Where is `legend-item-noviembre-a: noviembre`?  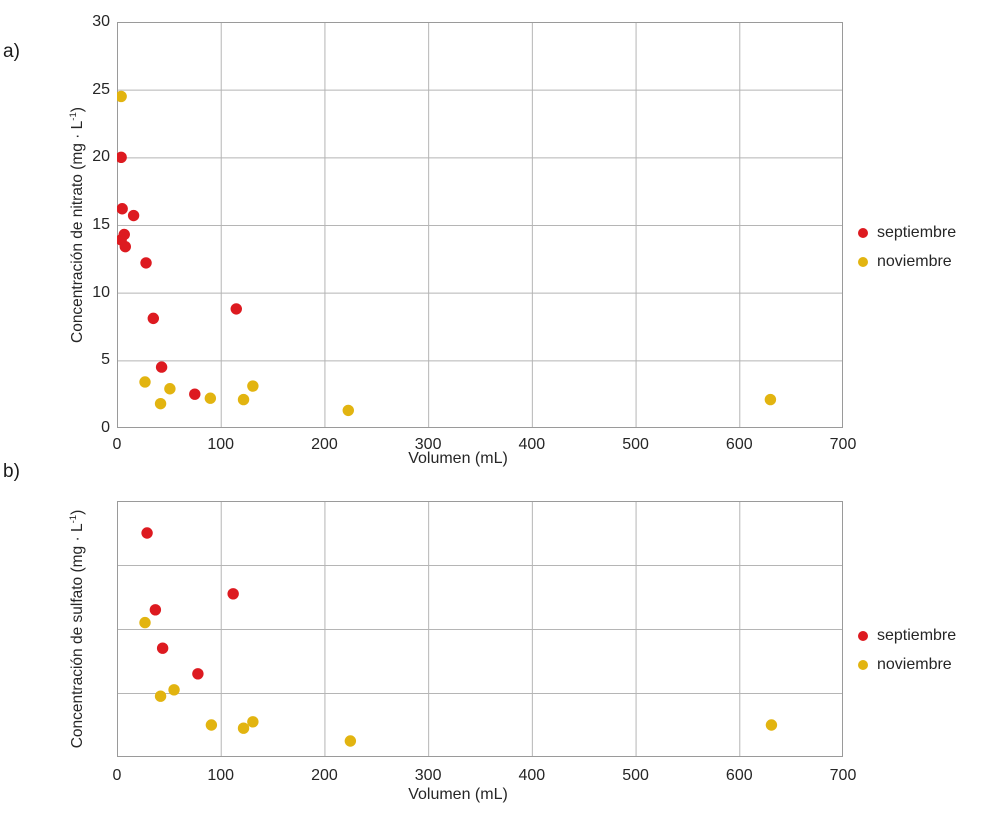
legend-item-noviembre-a: noviembre is located at coordinates (905, 261).